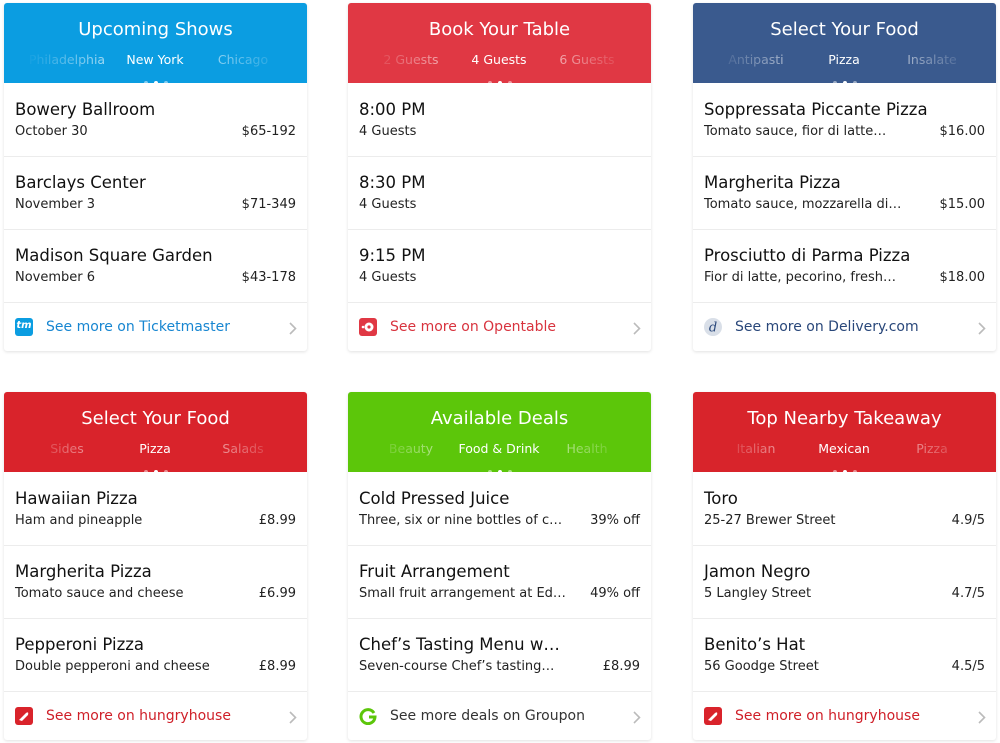 This screenshot has height=743, width=1000. I want to click on tab: 6 Guests, so click(587, 59).